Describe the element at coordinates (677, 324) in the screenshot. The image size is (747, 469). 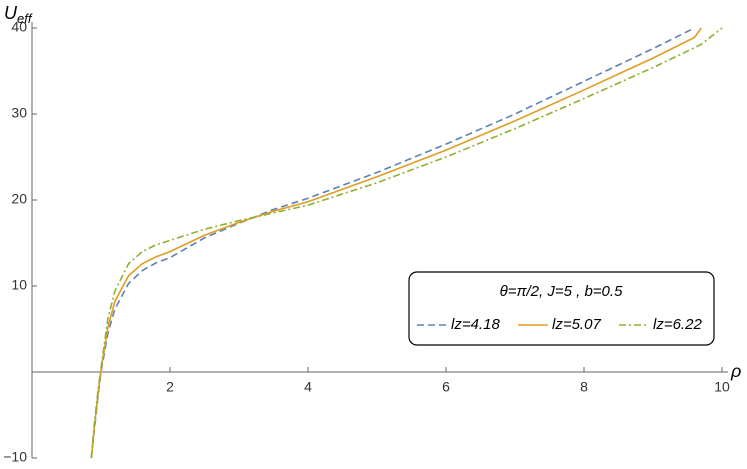
I see `legend-label: lz=6.22` at that location.